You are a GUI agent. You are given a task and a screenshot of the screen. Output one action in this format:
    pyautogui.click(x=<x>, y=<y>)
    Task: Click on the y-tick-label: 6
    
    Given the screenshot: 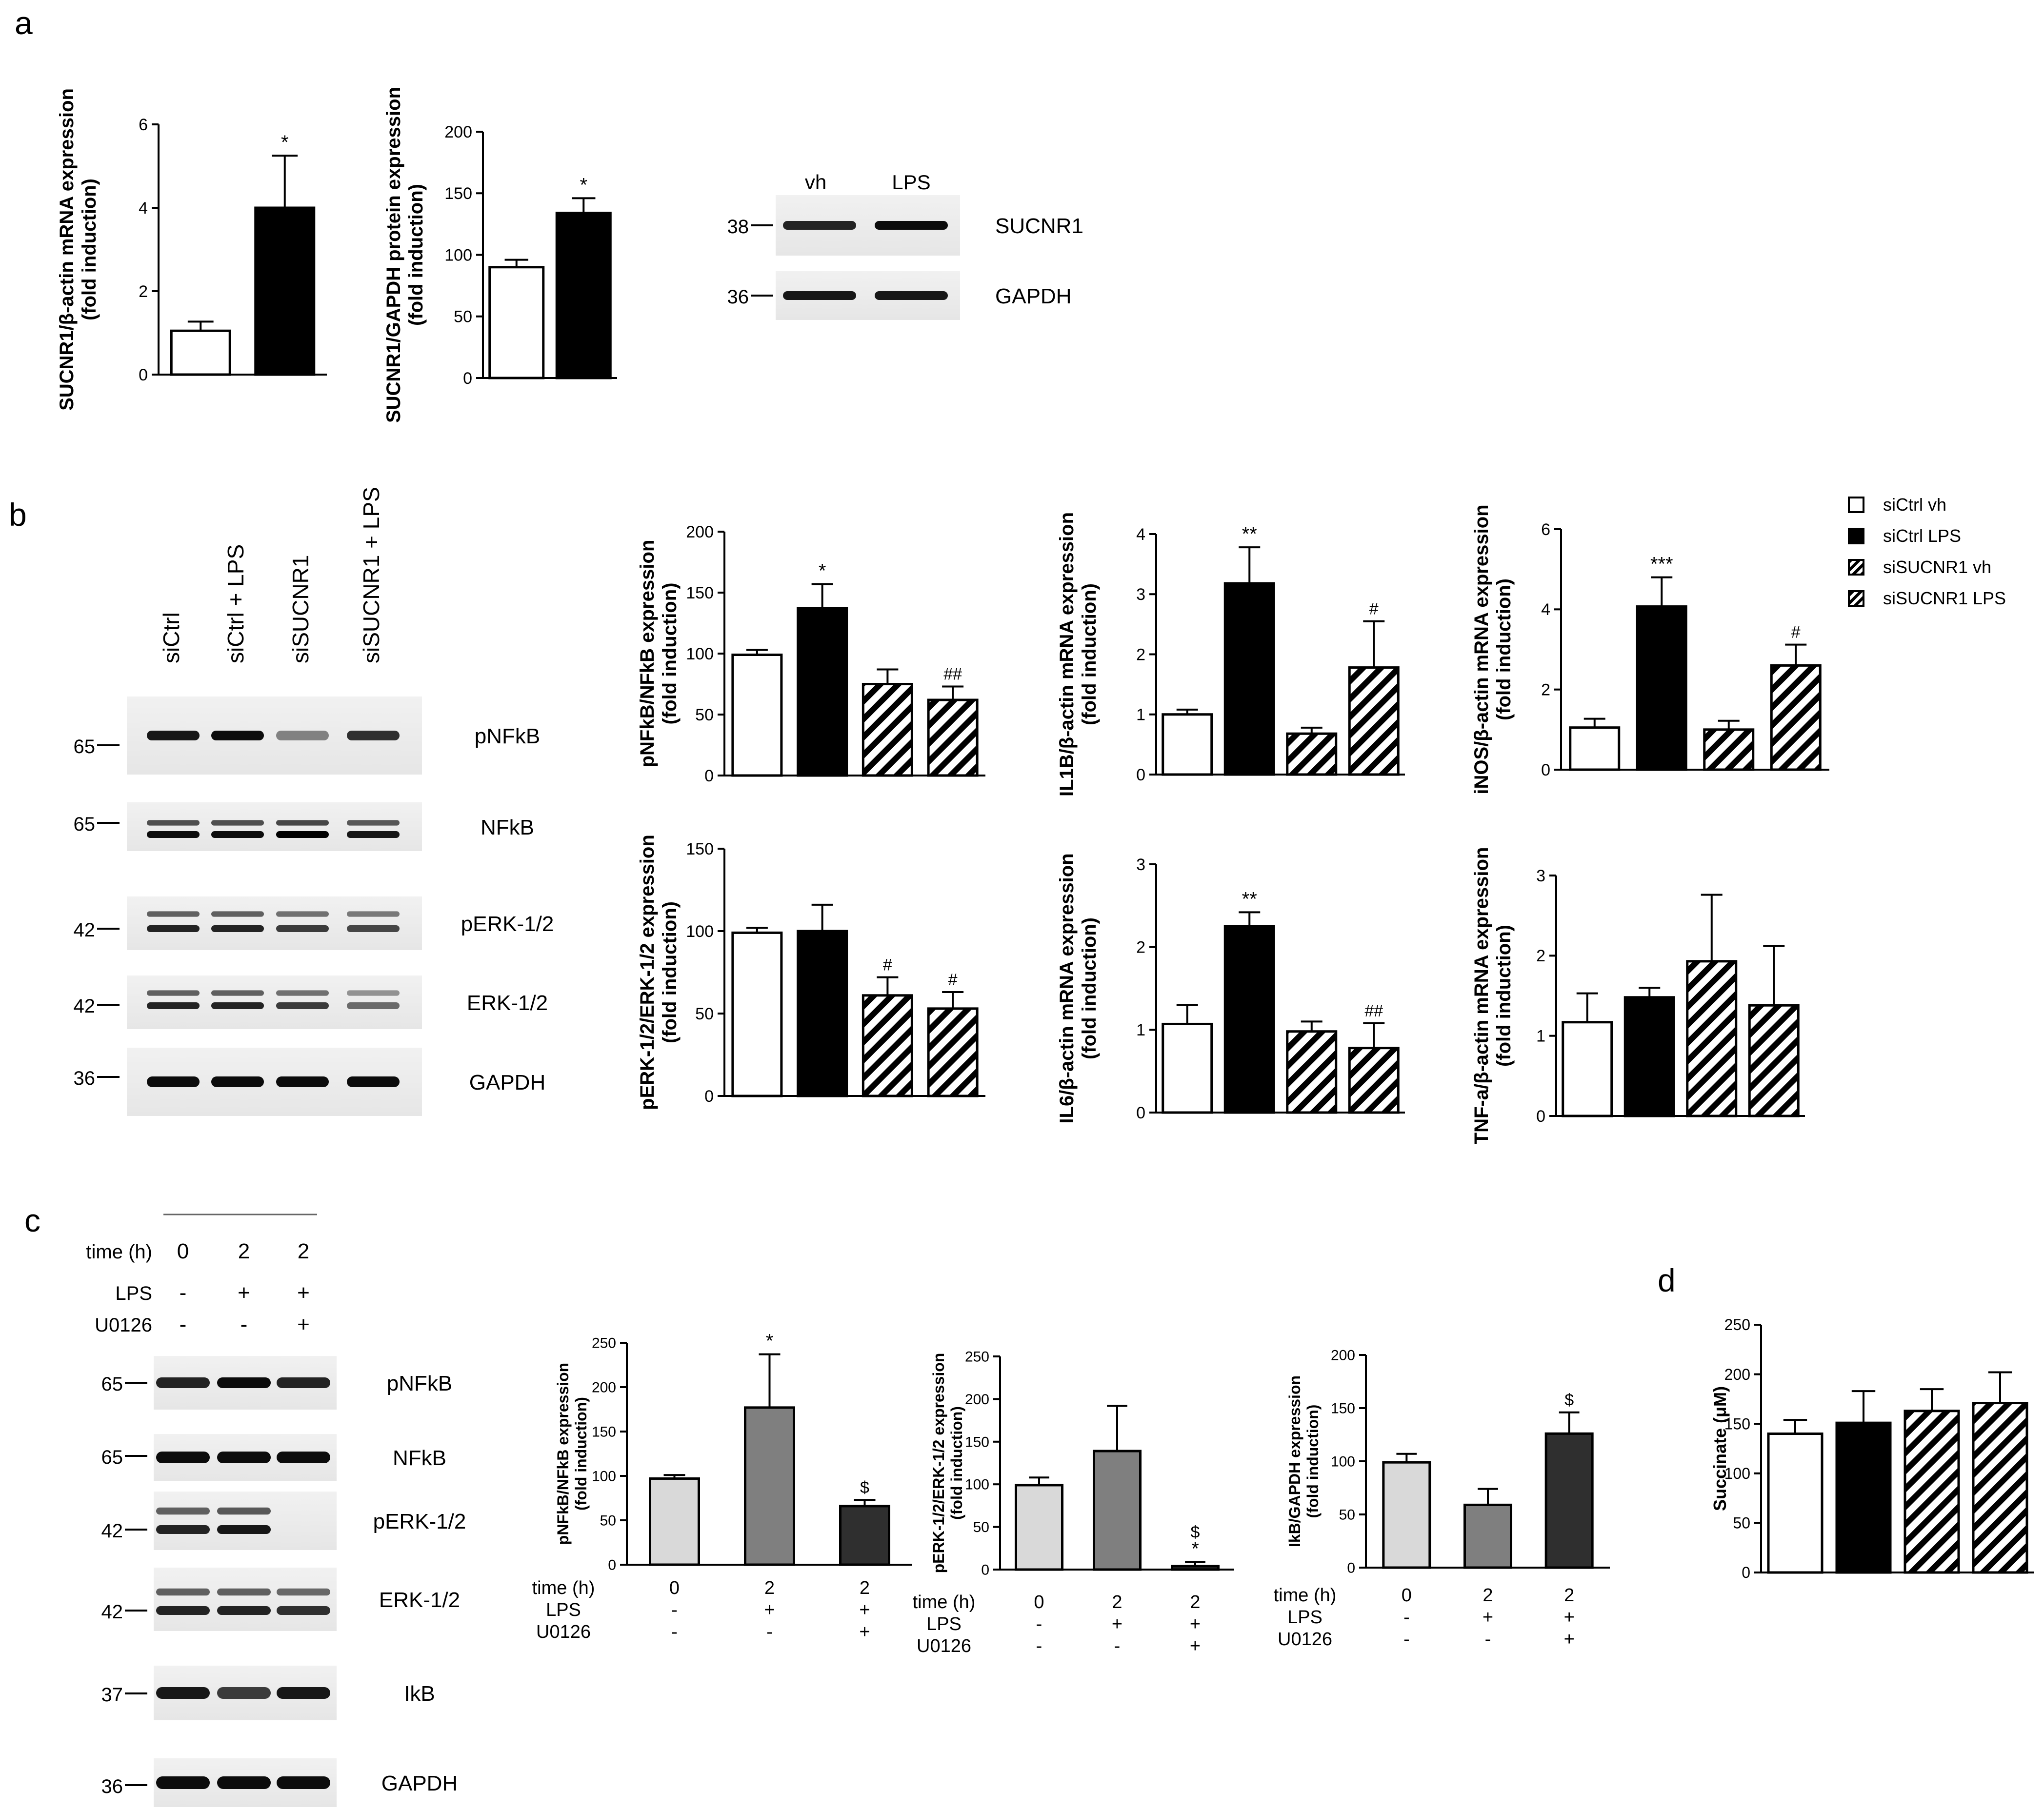 What is the action you would take?
    pyautogui.click(x=1545, y=529)
    